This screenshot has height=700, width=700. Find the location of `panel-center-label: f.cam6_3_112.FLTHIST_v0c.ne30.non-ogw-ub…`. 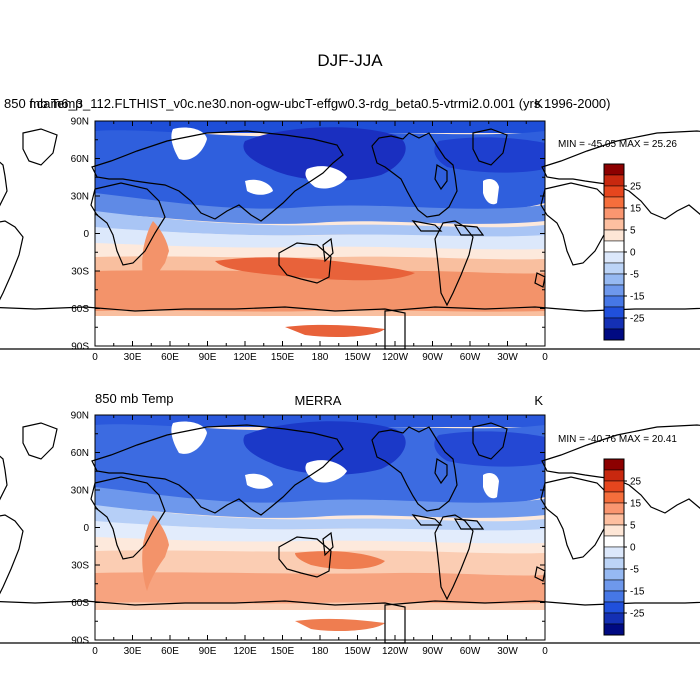

panel-center-label: f.cam6_3_112.FLTHIST_v0c.ne30.non-ogw-ub… is located at coordinates (320, 103).